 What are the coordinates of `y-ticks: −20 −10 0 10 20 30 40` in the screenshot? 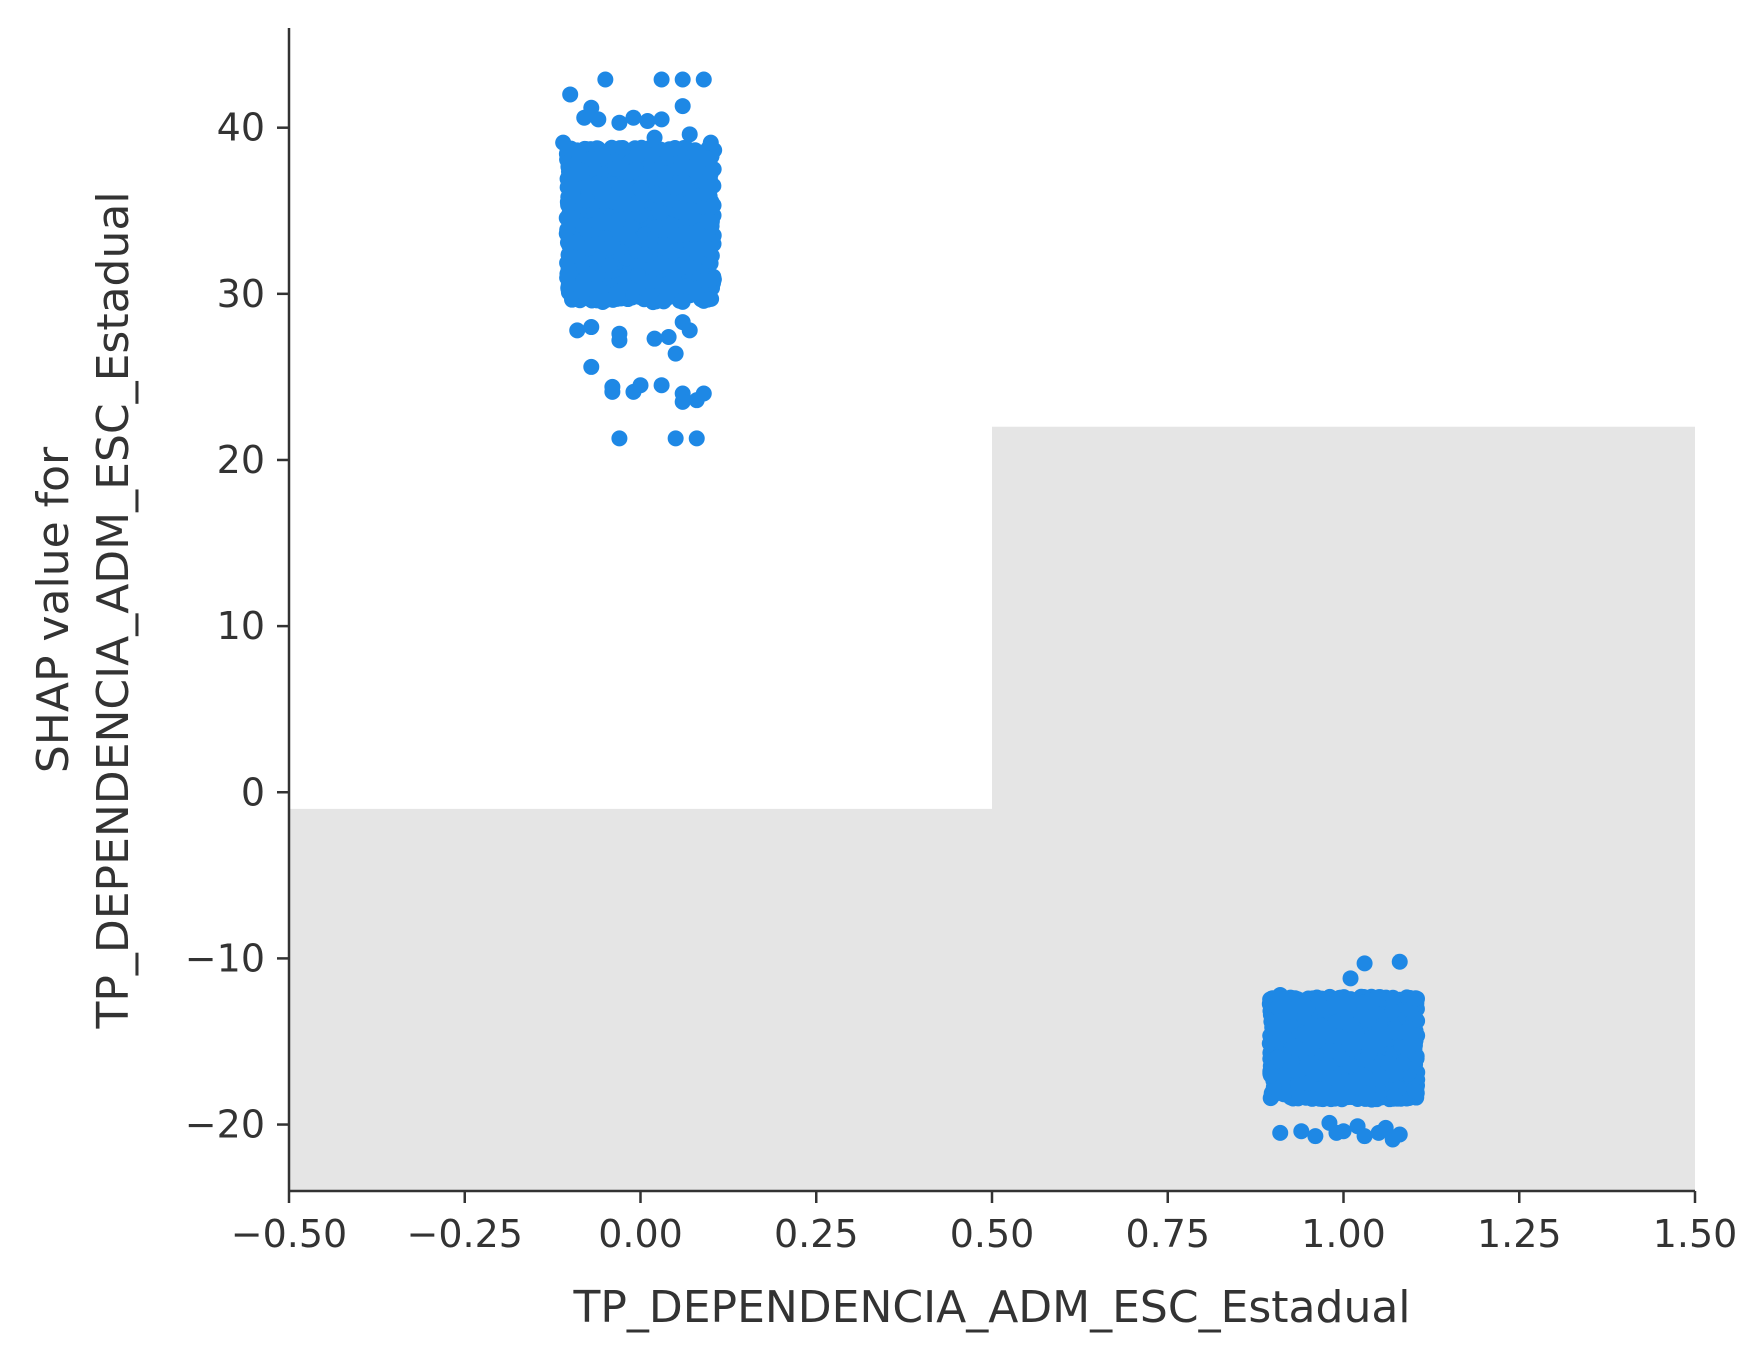 It's located at (237, 626).